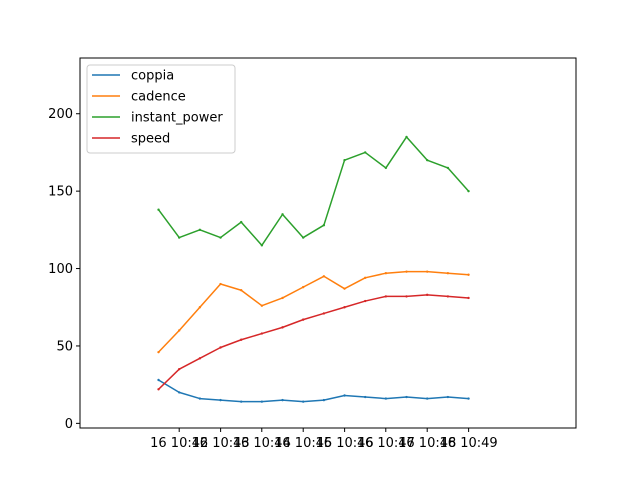  What do you see at coordinates (60, 269) in the screenshot?
I see `y-tick-label: 100` at bounding box center [60, 269].